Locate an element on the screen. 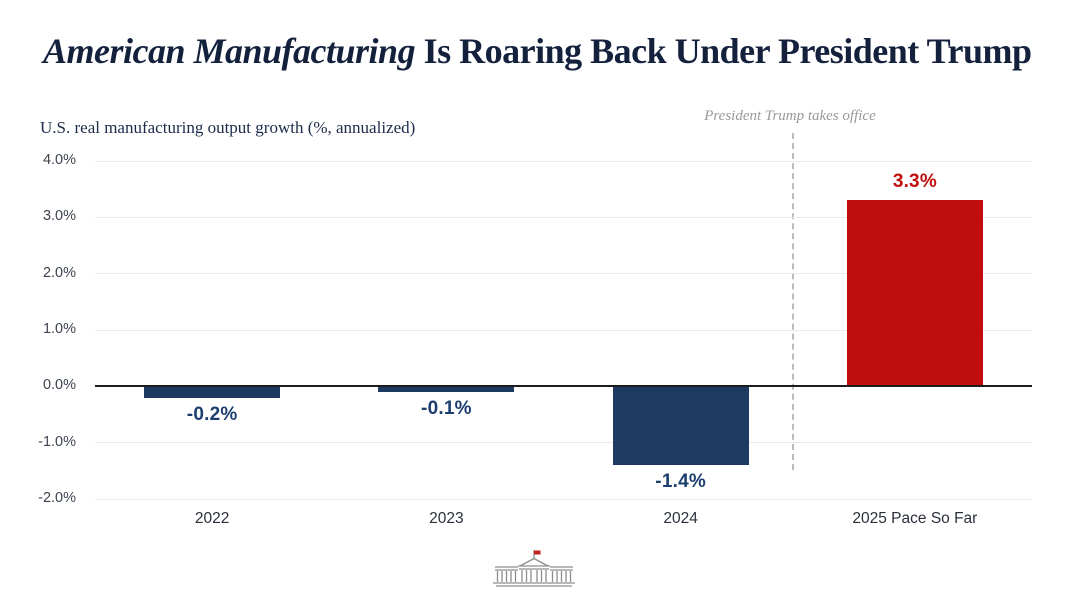 The width and height of the screenshot is (1067, 600). y-axis-tick-label: 2.0% is located at coordinates (59, 272).